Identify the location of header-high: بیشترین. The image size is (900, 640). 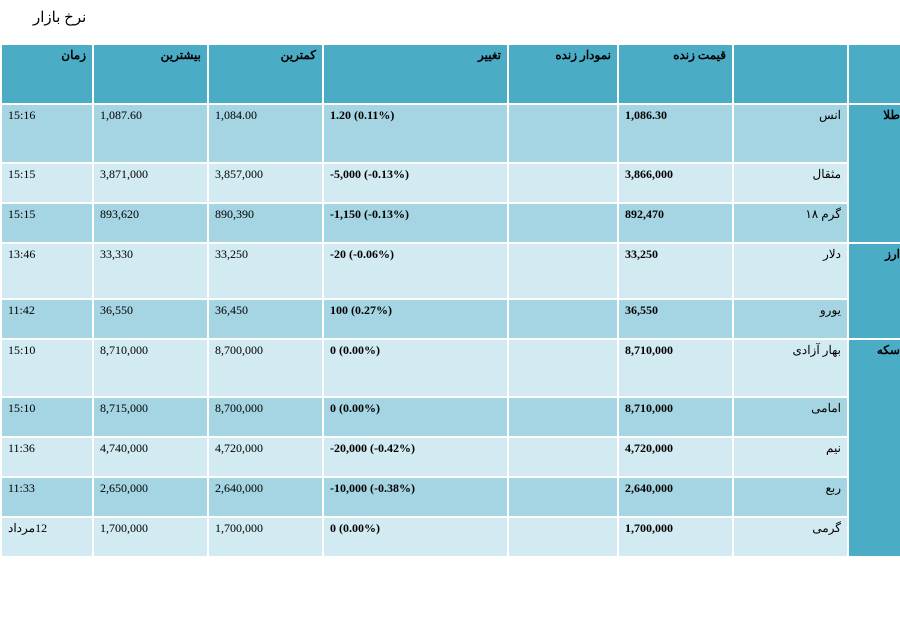
(150, 74).